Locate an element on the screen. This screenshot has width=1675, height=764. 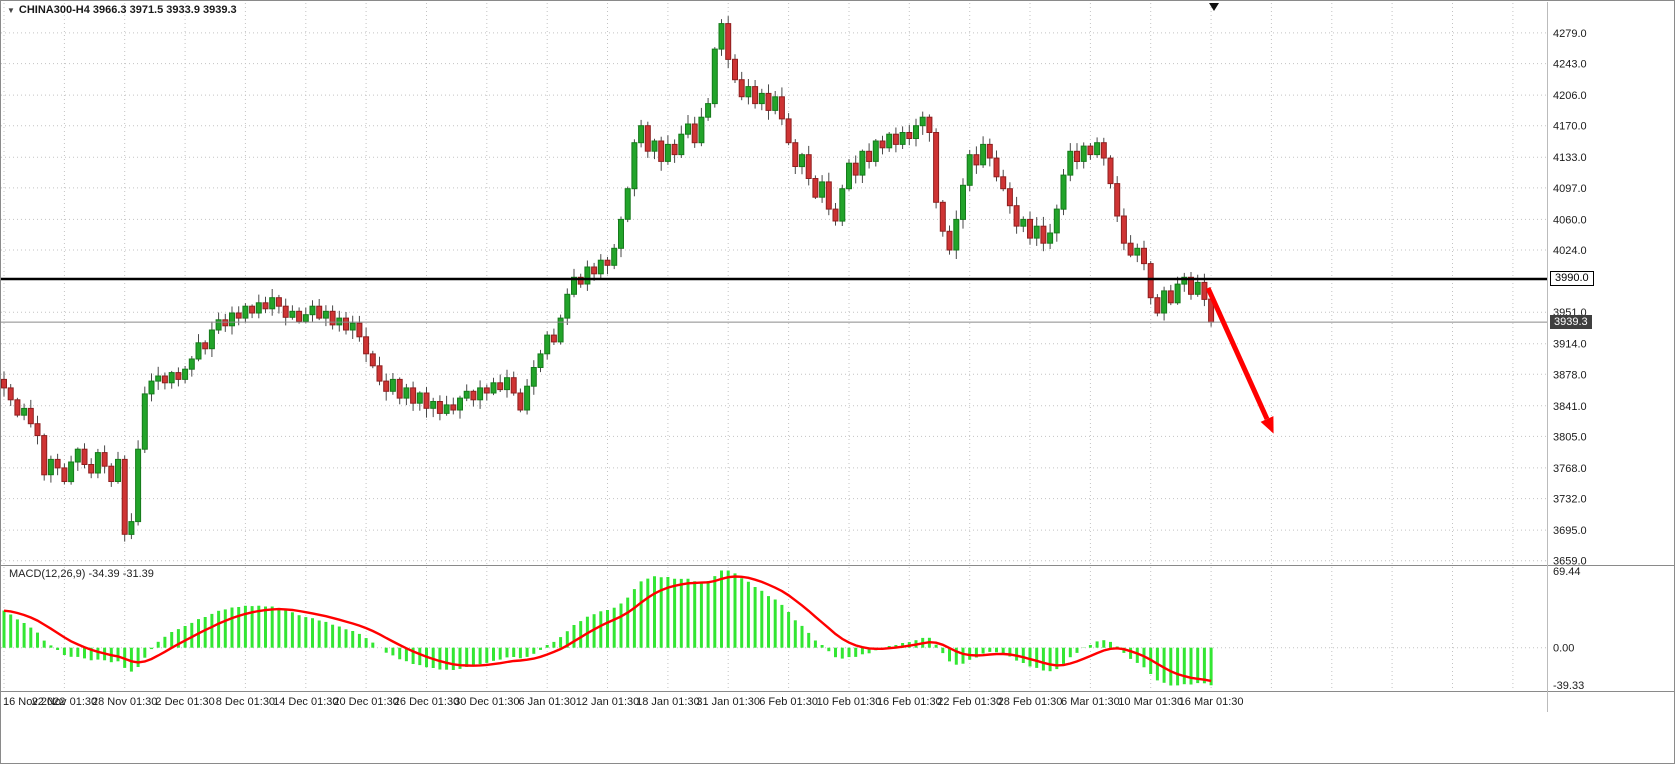
macd-axis-label: 0.00 is located at coordinates (1563, 649).